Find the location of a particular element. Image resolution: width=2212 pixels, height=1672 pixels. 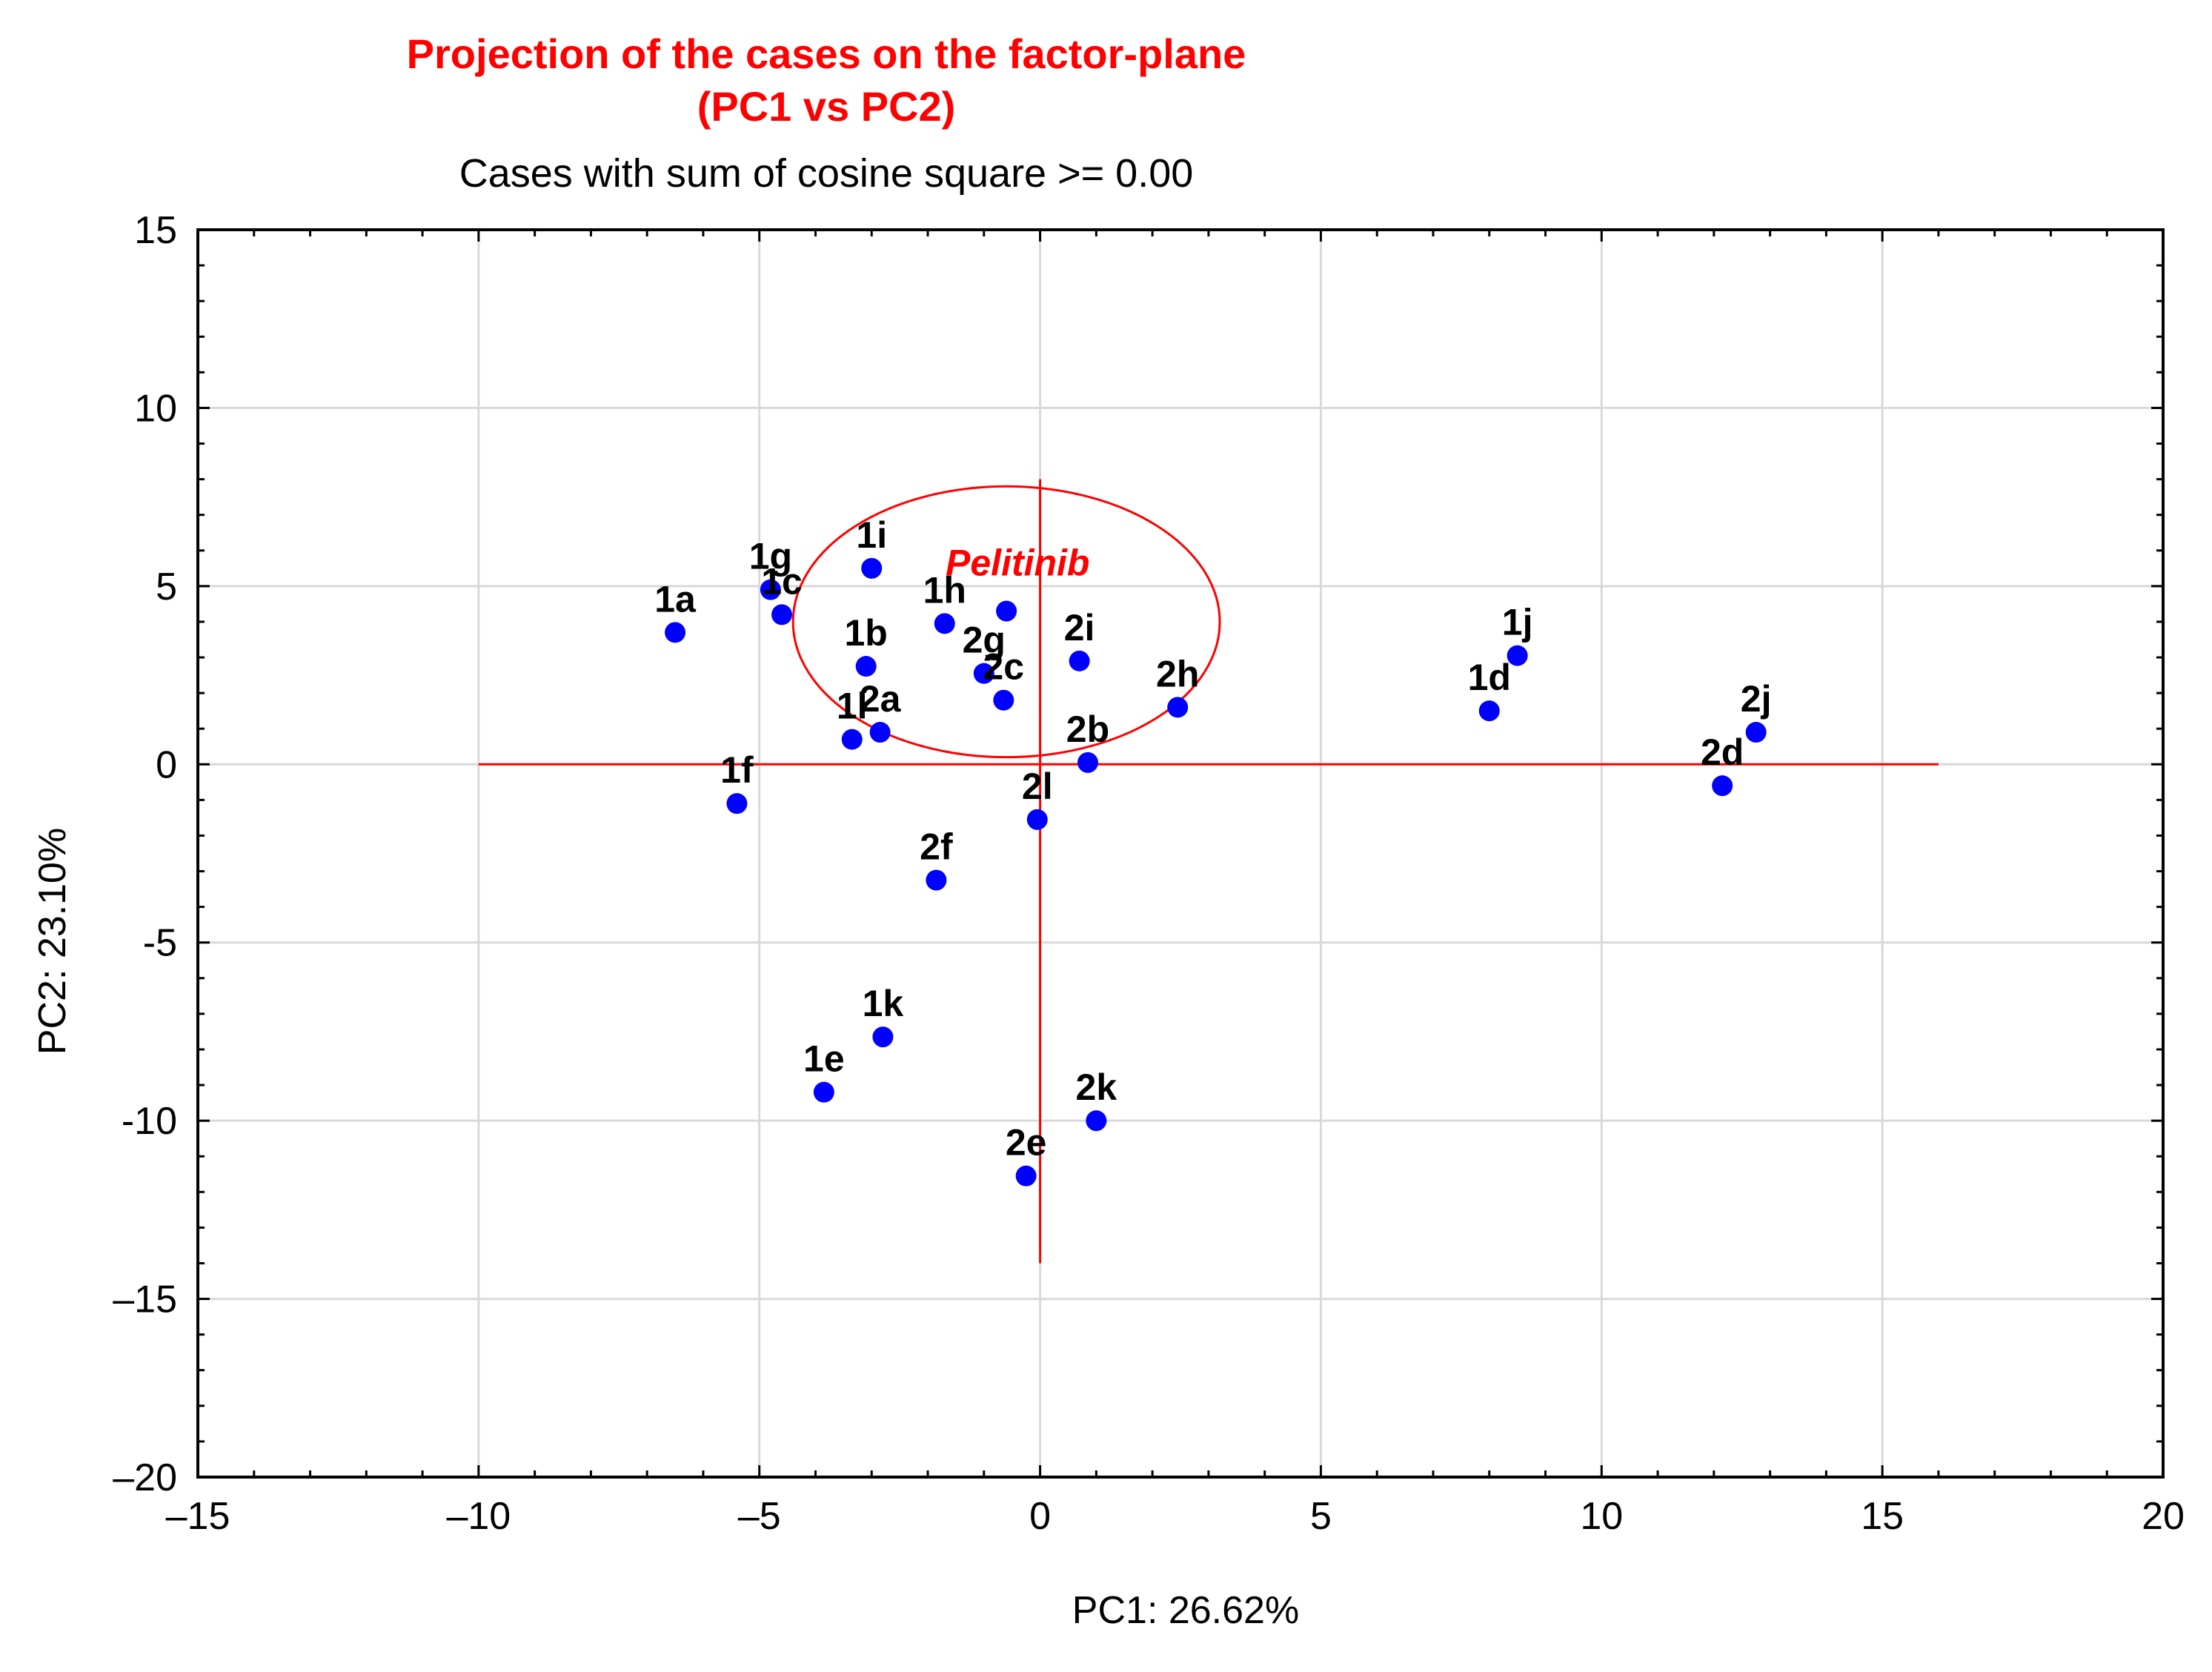

point-label-2a: 2a is located at coordinates (881, 699).